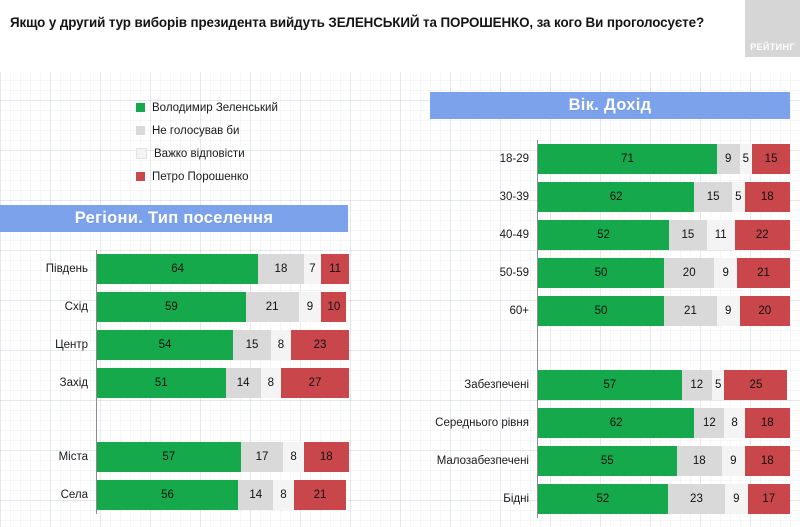 The width and height of the screenshot is (800, 527). I want to click on bar-segment: 7, so click(312, 269).